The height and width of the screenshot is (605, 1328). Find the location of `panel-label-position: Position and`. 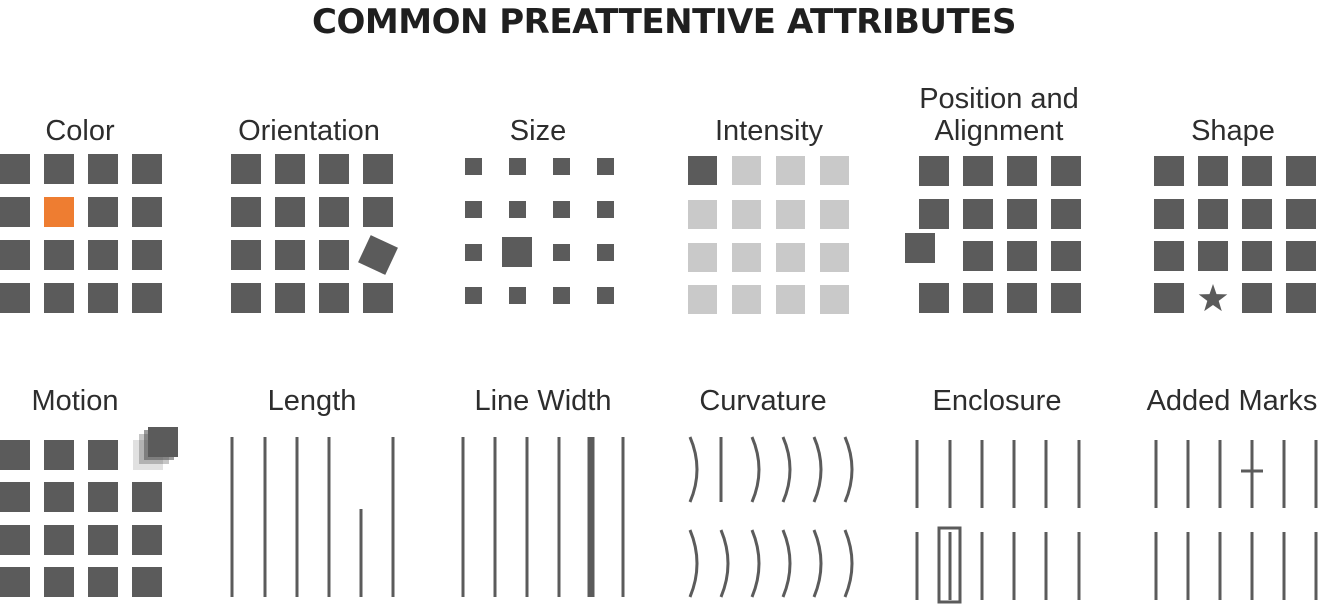

panel-label-position: Position and is located at coordinates (999, 99).